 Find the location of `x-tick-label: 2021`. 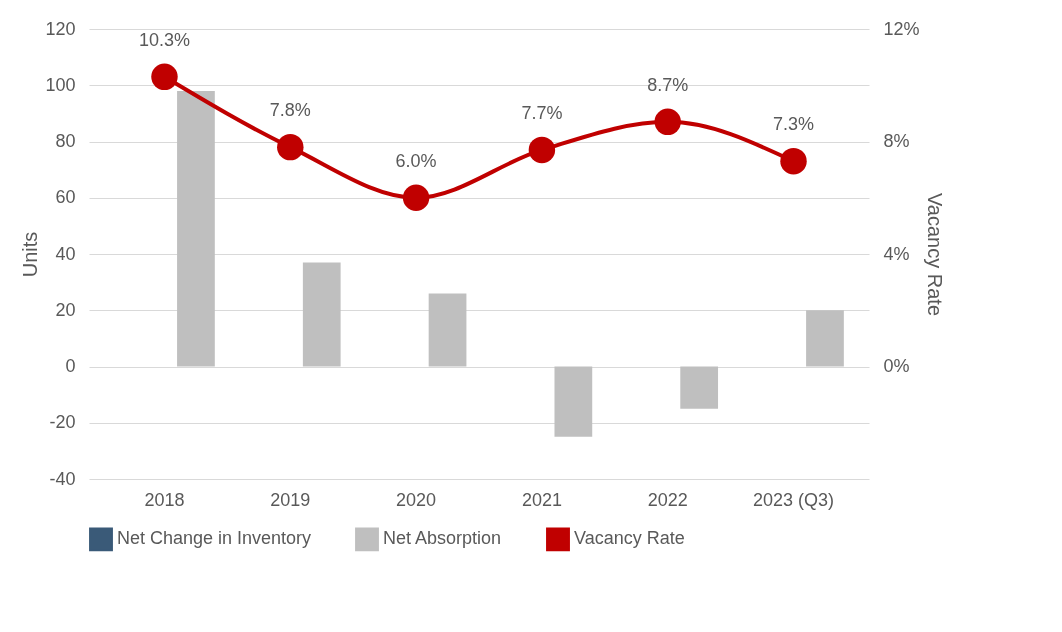

x-tick-label: 2021 is located at coordinates (541, 499).